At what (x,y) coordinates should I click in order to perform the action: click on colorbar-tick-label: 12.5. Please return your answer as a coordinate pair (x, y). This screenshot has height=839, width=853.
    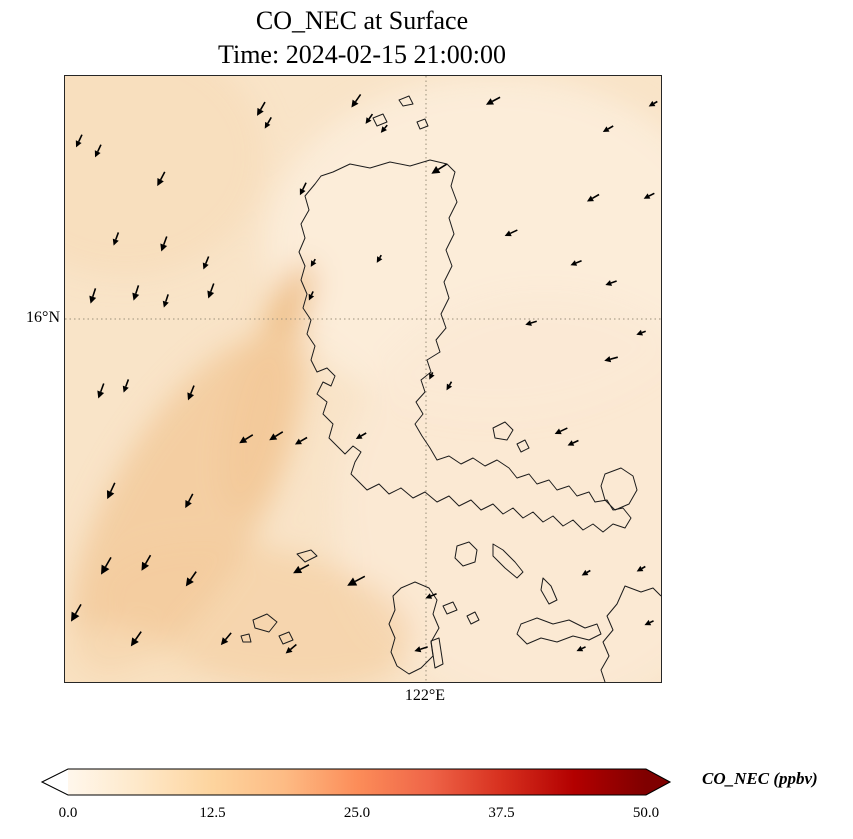
    Looking at the image, I should click on (212, 813).